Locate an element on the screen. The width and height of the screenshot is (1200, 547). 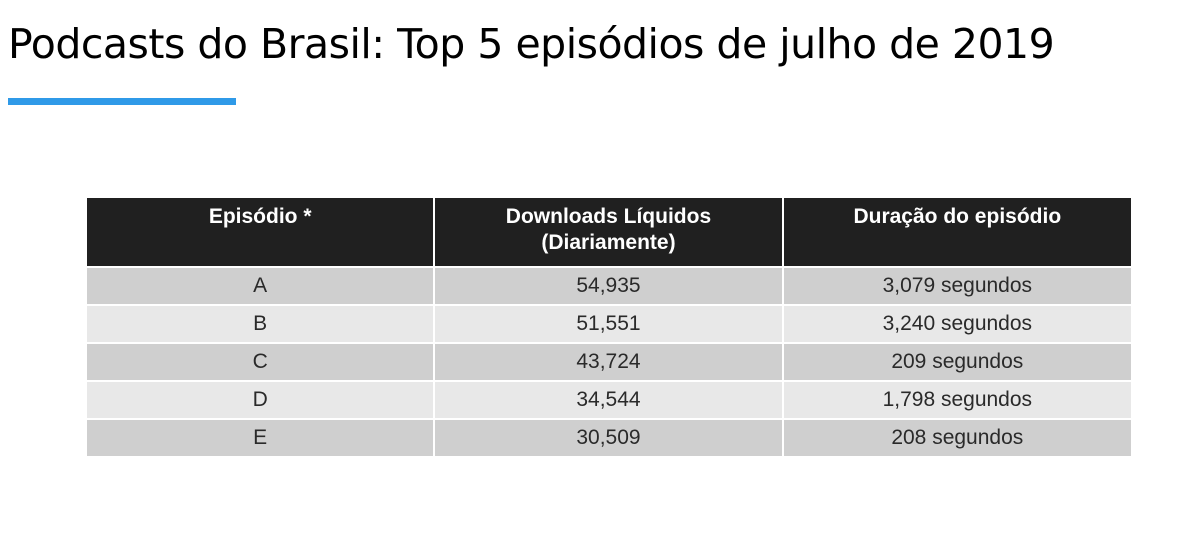
duration-cell: 209 segundos is located at coordinates (957, 362).